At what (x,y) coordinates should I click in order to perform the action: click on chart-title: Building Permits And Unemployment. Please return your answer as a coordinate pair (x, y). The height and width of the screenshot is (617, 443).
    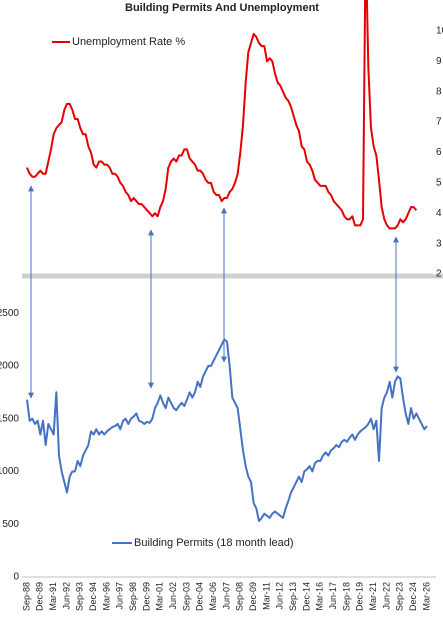
    Looking at the image, I should click on (222, 8).